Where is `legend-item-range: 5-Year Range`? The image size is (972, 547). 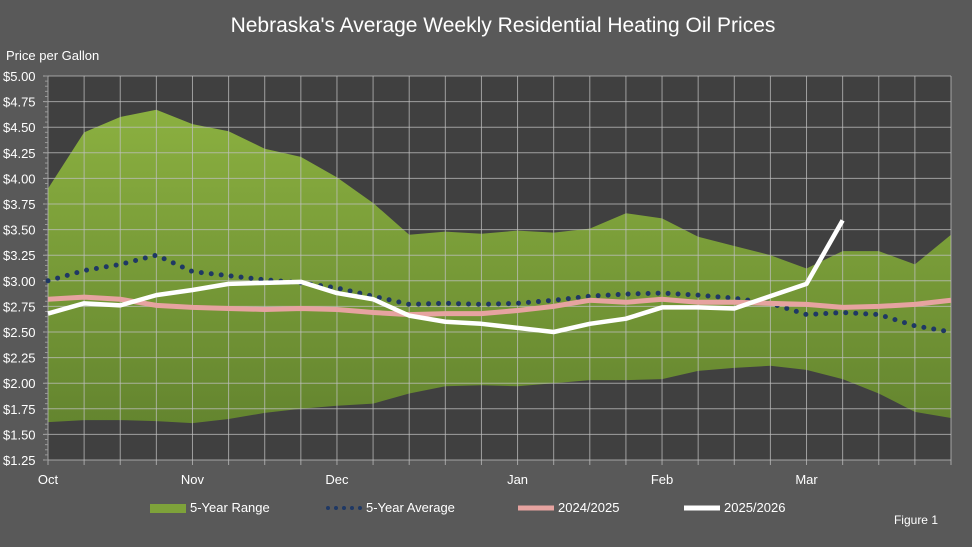 legend-item-range: 5-Year Range is located at coordinates (210, 507).